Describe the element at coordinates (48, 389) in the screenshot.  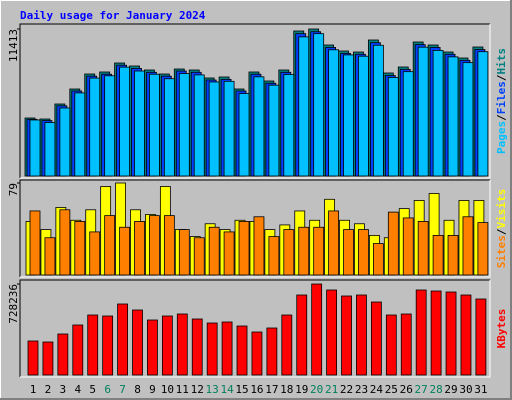
I see `x-tick-label: 2` at that location.